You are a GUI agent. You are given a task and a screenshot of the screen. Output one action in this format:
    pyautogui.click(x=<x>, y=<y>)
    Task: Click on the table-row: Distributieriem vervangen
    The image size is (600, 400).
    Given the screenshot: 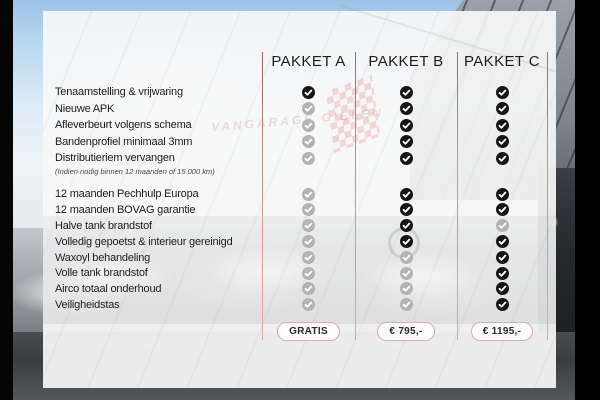 What is the action you would take?
    pyautogui.click(x=295, y=158)
    